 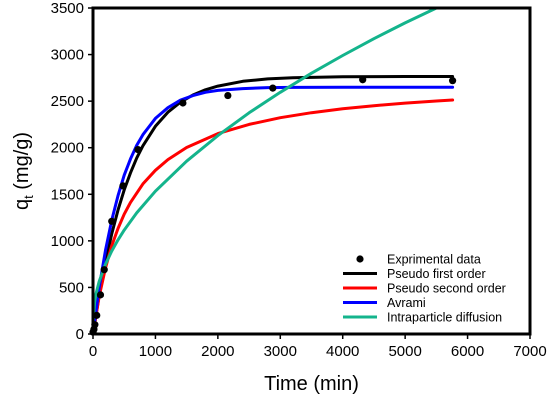 What do you see at coordinates (22, 204) in the screenshot?
I see `y-axis-title-main: q` at bounding box center [22, 204].